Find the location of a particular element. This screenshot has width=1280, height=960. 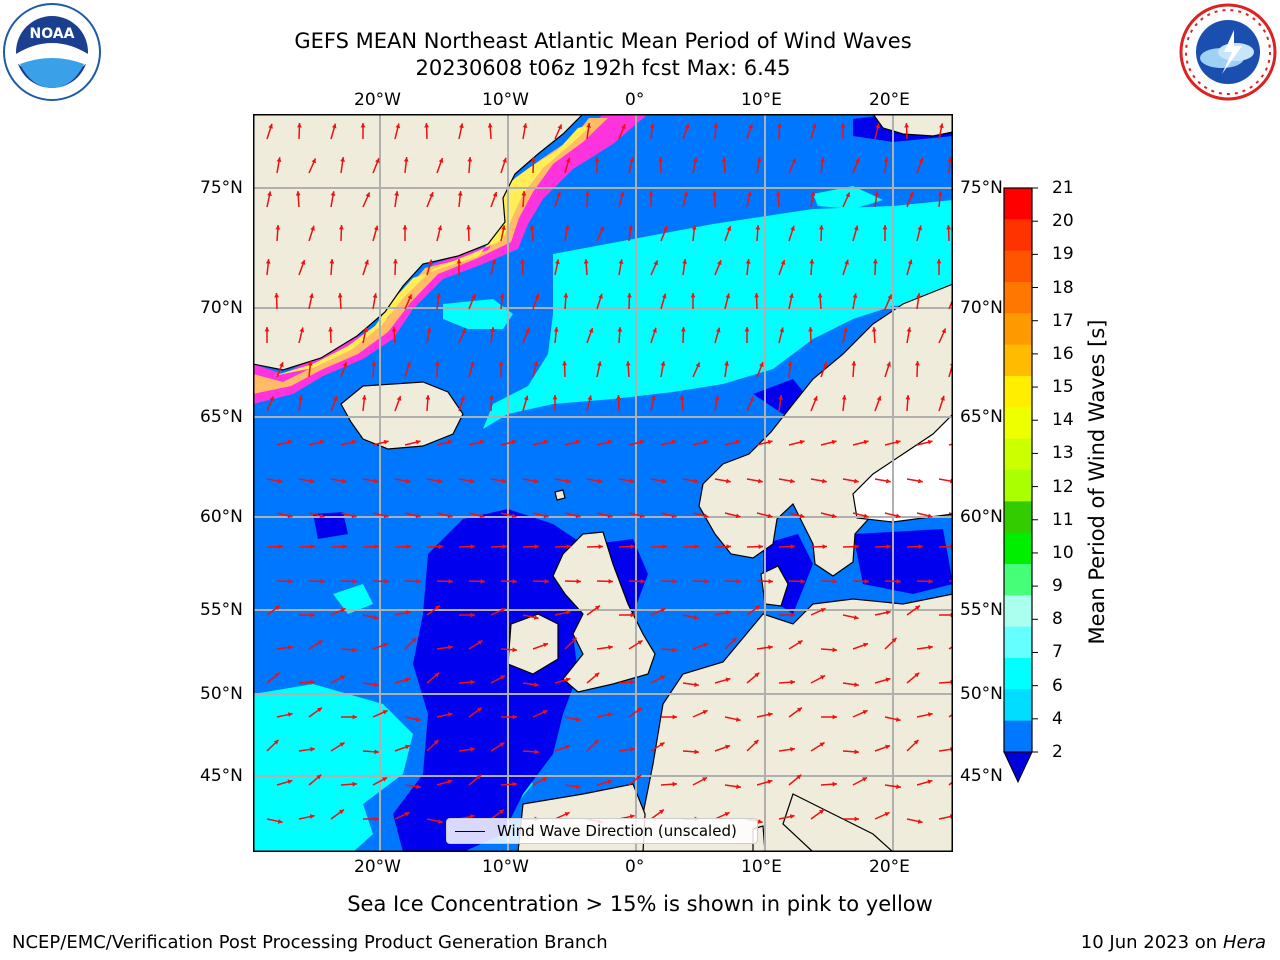

colorbar is located at coordinates (1020, 485).